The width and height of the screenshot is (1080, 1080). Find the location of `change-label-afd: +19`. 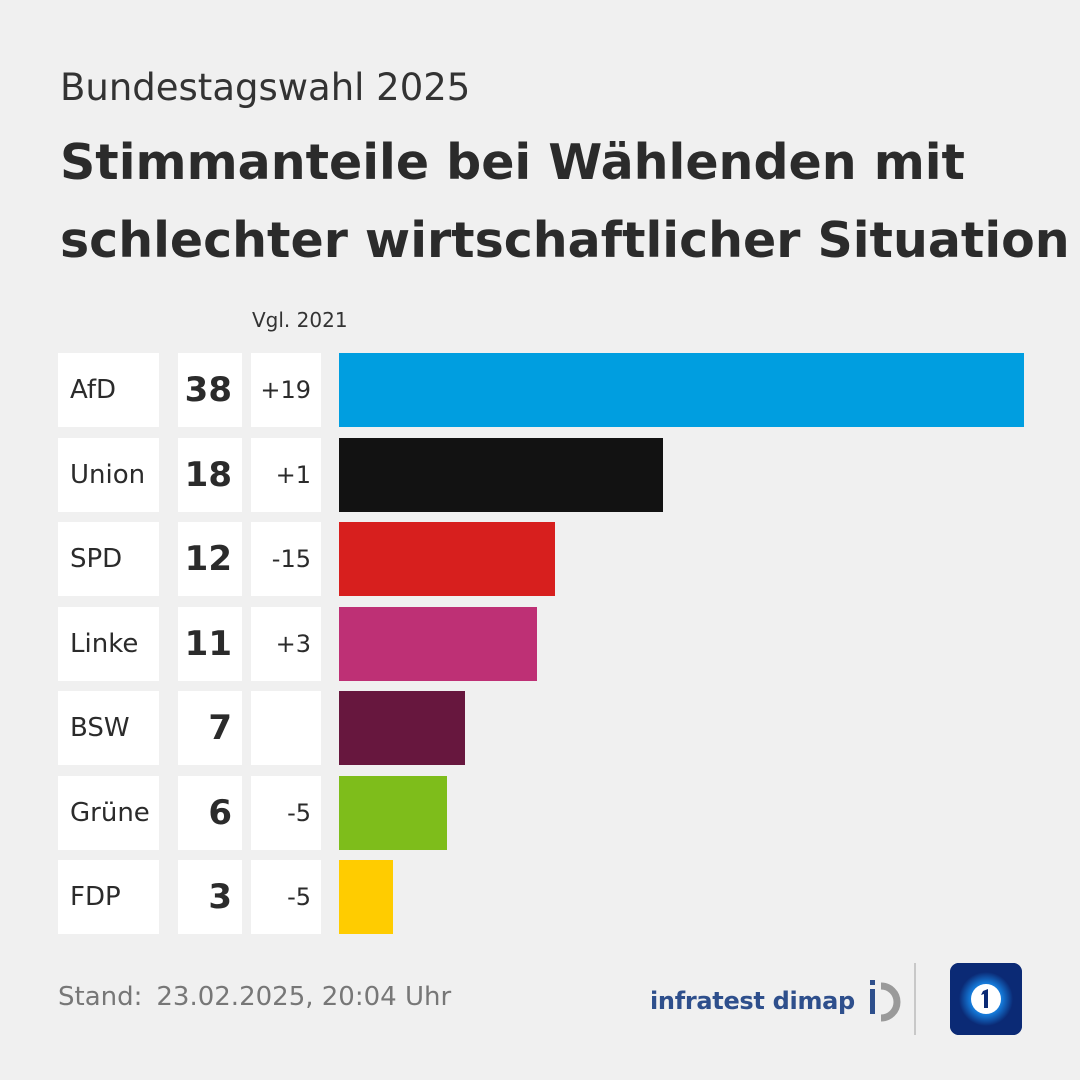

change-label-afd: +19 is located at coordinates (286, 390).